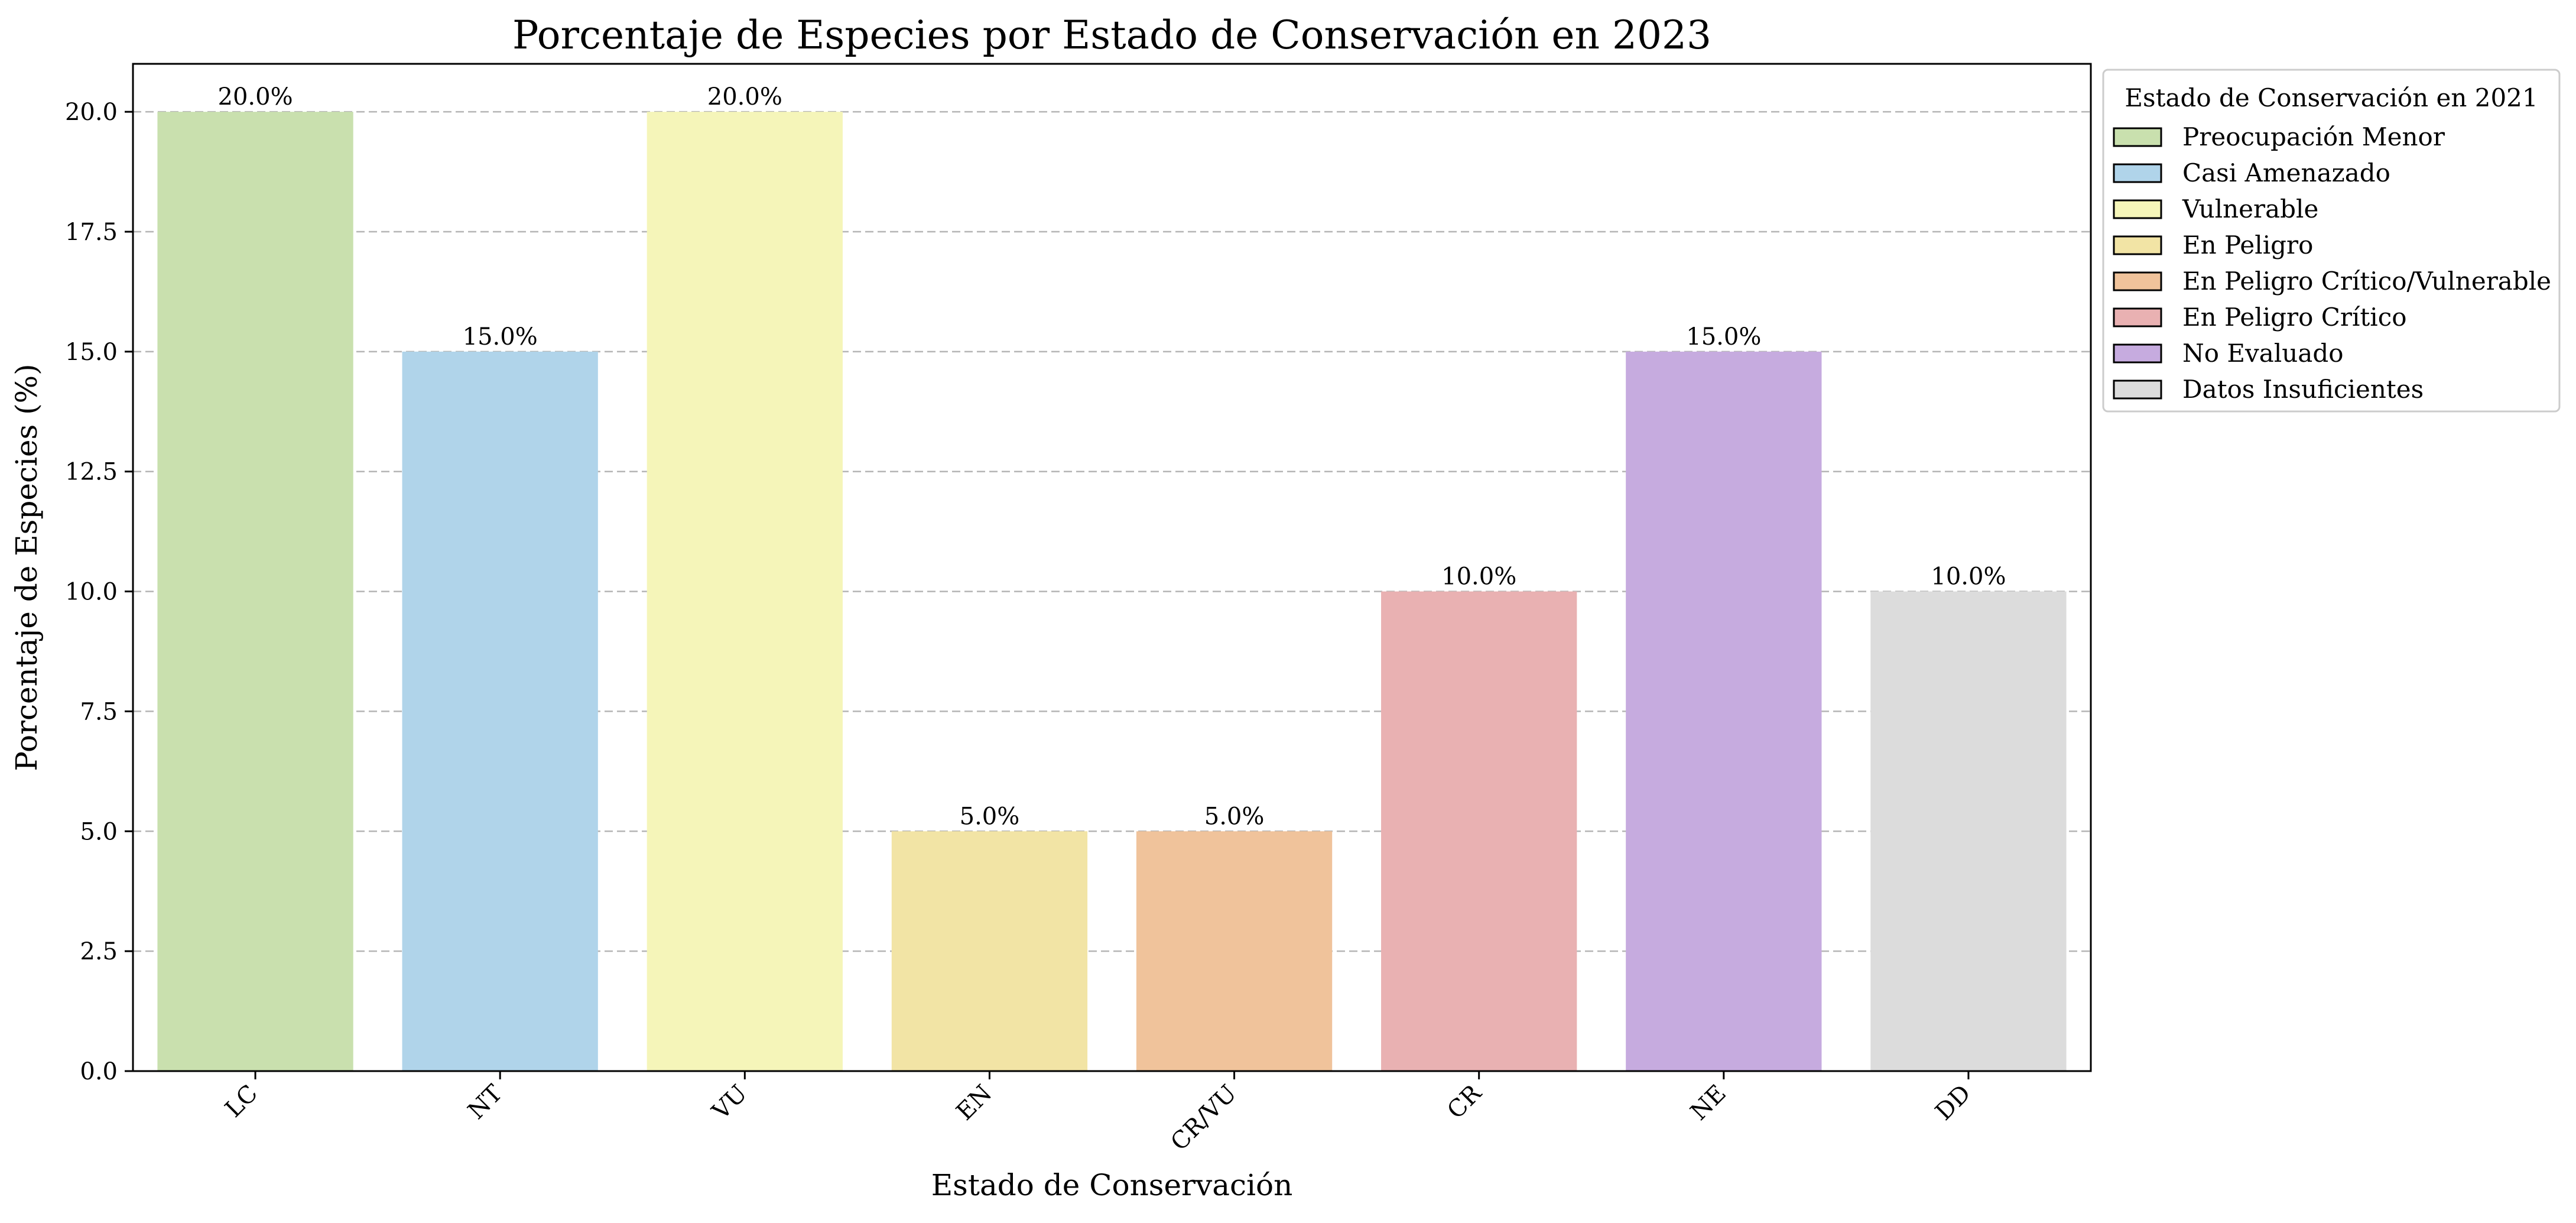 The height and width of the screenshot is (1223, 2576). Describe the element at coordinates (2286, 172) in the screenshot. I see `legend-entry-label: Casi Amenazado` at that location.